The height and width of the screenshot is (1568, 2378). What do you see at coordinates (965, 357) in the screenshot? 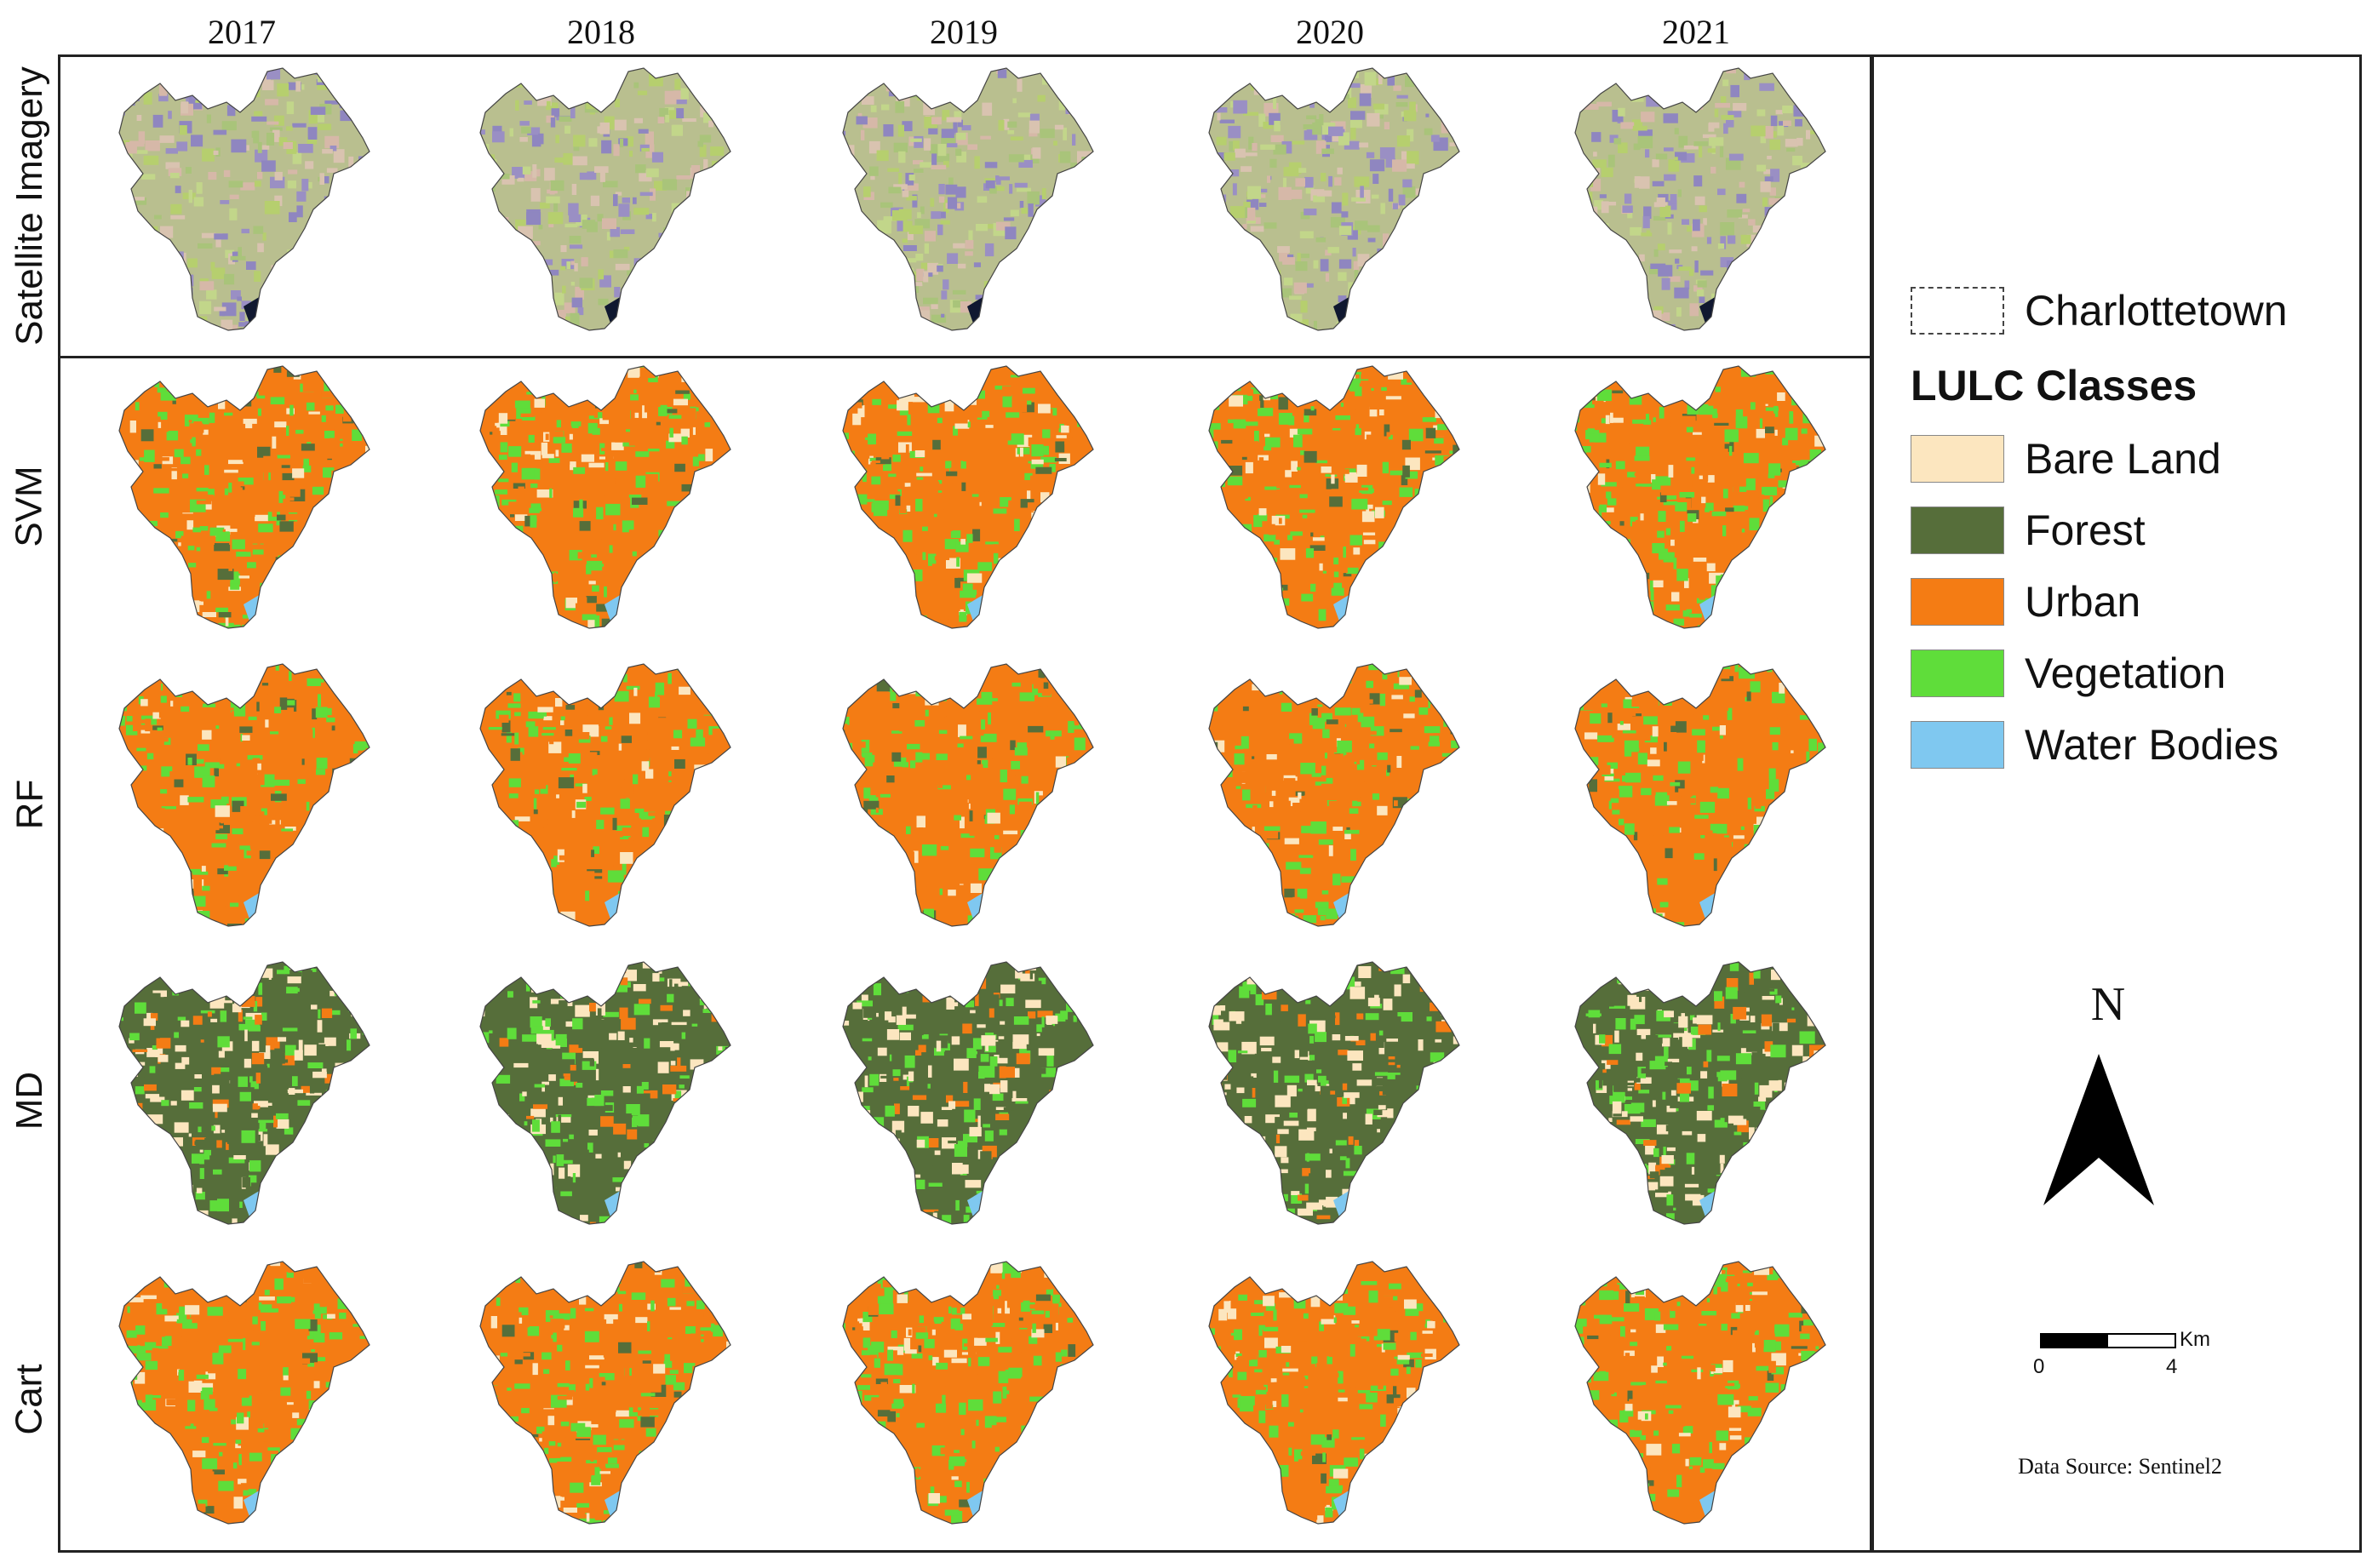
I see `imagery-divider` at bounding box center [965, 357].